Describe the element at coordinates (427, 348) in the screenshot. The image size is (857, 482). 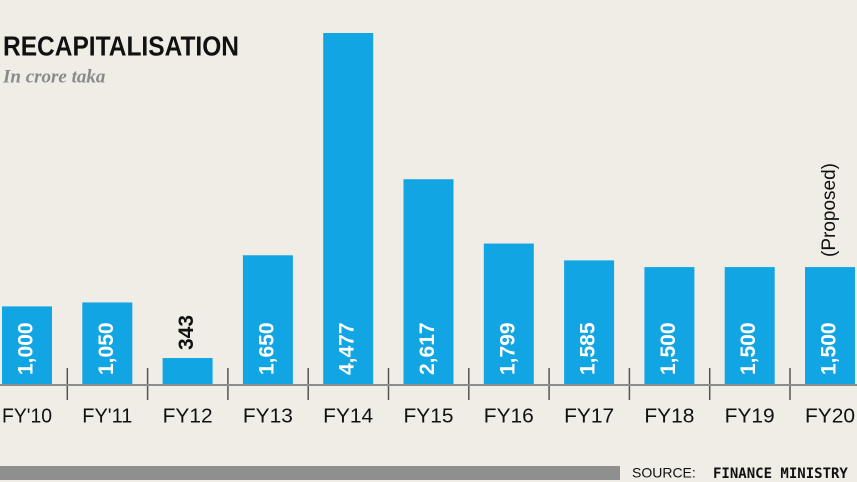
I see `value-label: 2,617` at that location.